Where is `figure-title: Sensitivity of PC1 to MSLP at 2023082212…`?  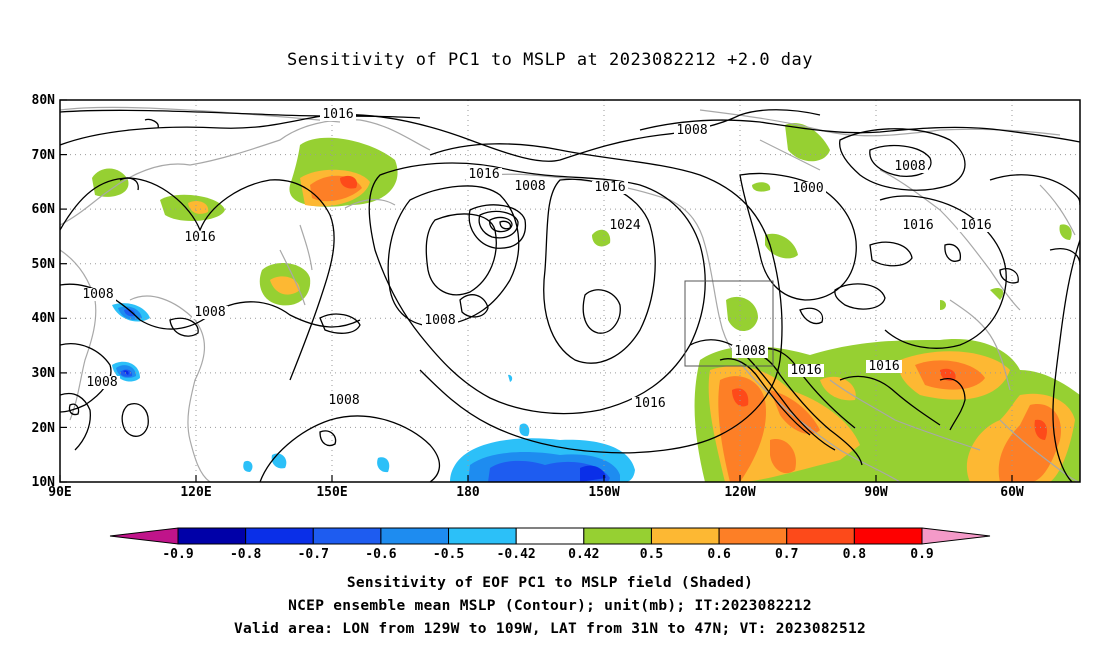
figure-title: Sensitivity of PC1 to MSLP at 2023082212… is located at coordinates (549, 60).